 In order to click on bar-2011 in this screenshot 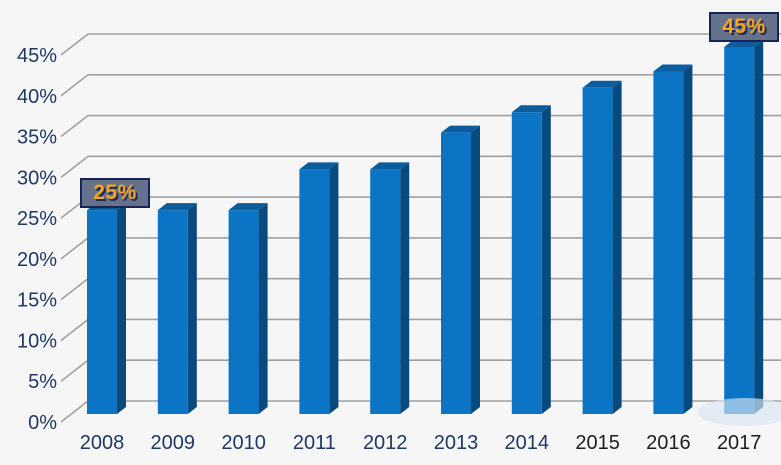, I will do `click(319, 288)`.